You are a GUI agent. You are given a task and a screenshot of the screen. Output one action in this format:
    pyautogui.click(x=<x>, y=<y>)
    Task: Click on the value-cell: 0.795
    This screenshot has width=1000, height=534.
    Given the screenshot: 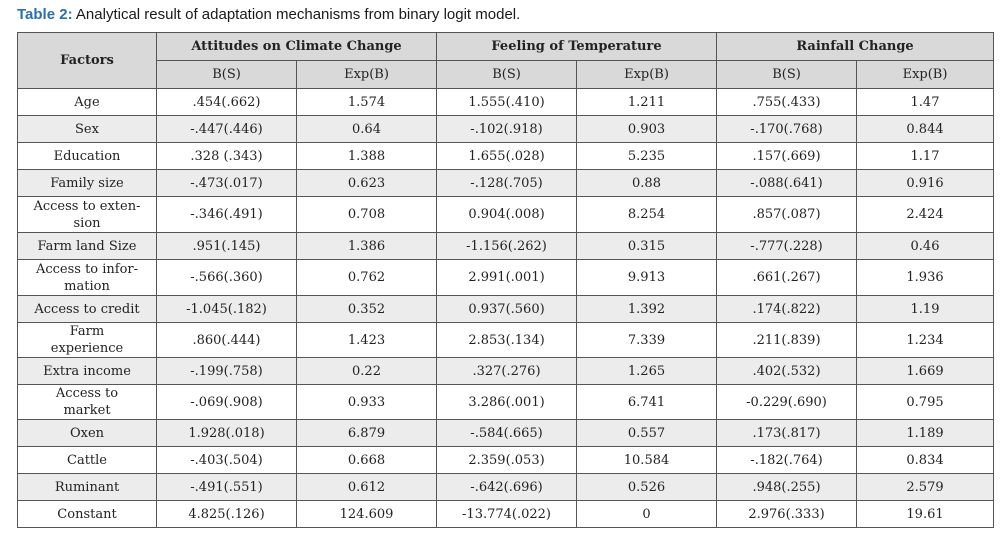 What is the action you would take?
    pyautogui.click(x=925, y=402)
    